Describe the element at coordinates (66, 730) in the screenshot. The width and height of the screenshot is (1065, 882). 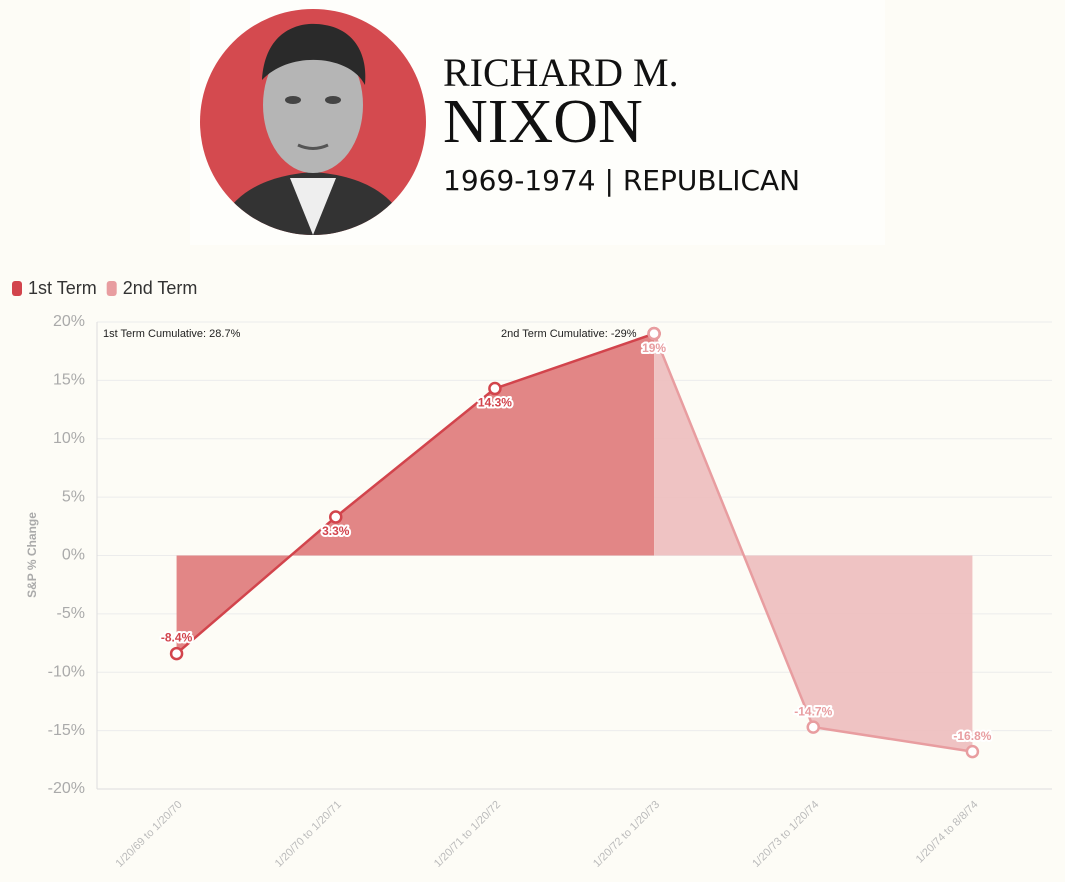
I see `y-tick-label: -15%` at that location.